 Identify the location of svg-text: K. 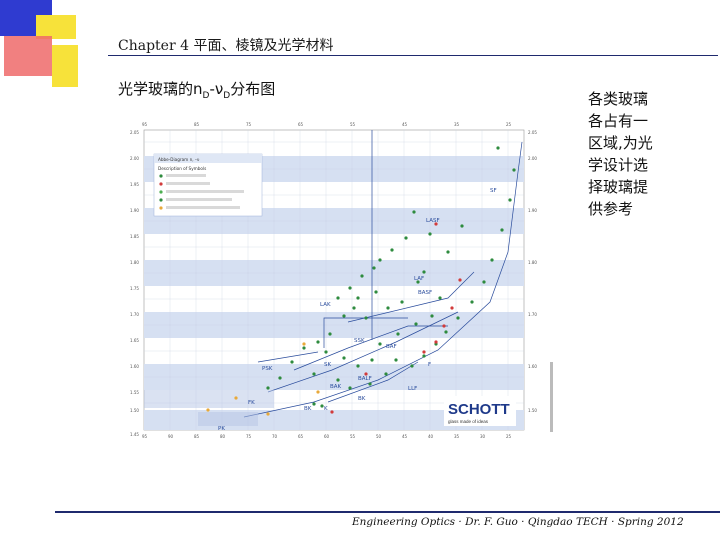
(326, 409).